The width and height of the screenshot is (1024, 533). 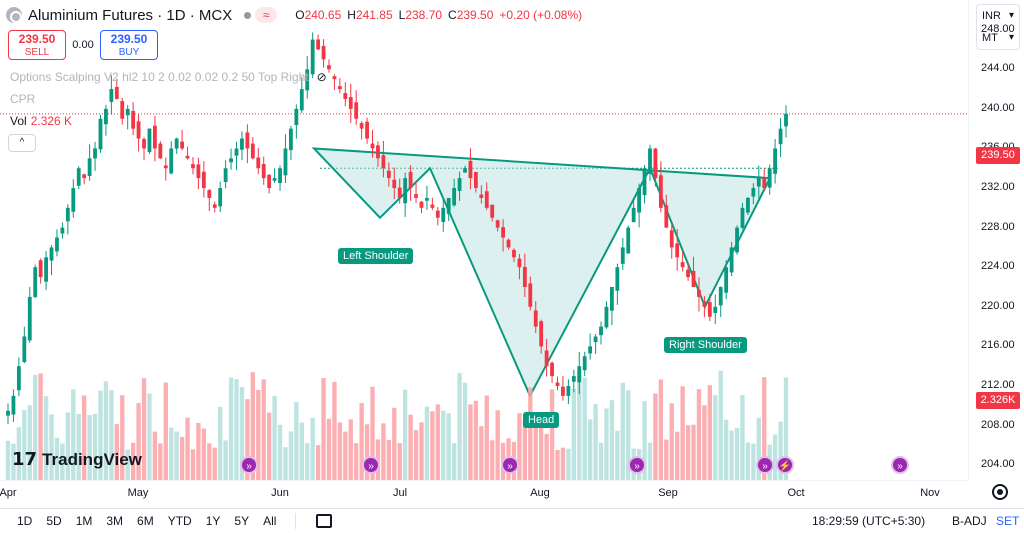 What do you see at coordinates (321, 77) in the screenshot?
I see `eye-off-icon: ⊘` at bounding box center [321, 77].